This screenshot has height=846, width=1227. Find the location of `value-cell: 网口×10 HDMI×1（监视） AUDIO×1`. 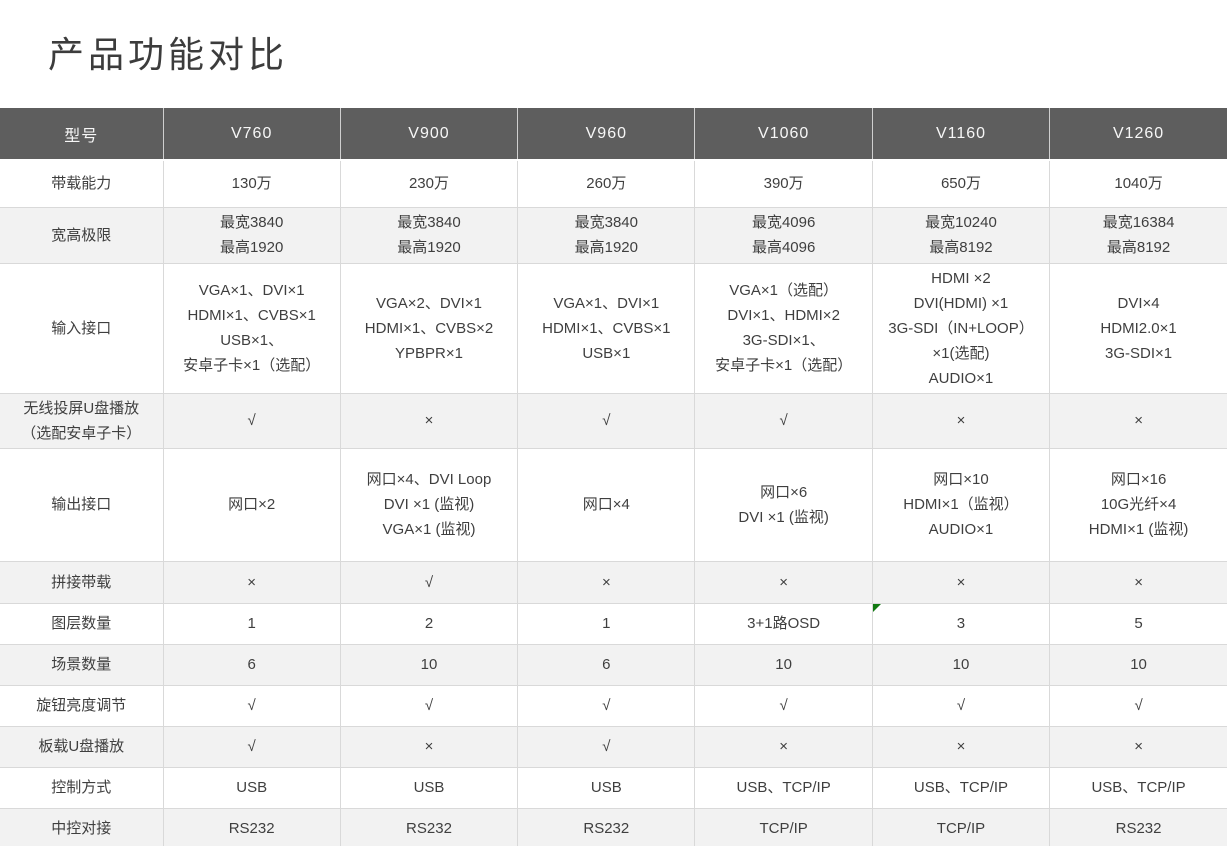

value-cell: 网口×10 HDMI×1（监视） AUDIO×1 is located at coordinates (961, 504).